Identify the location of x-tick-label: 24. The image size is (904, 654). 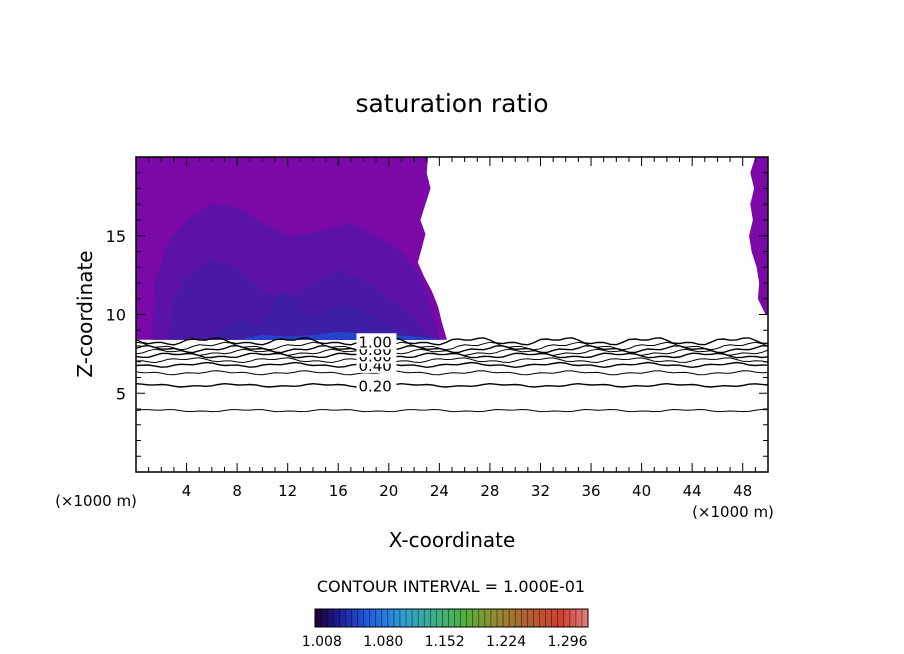
(439, 491).